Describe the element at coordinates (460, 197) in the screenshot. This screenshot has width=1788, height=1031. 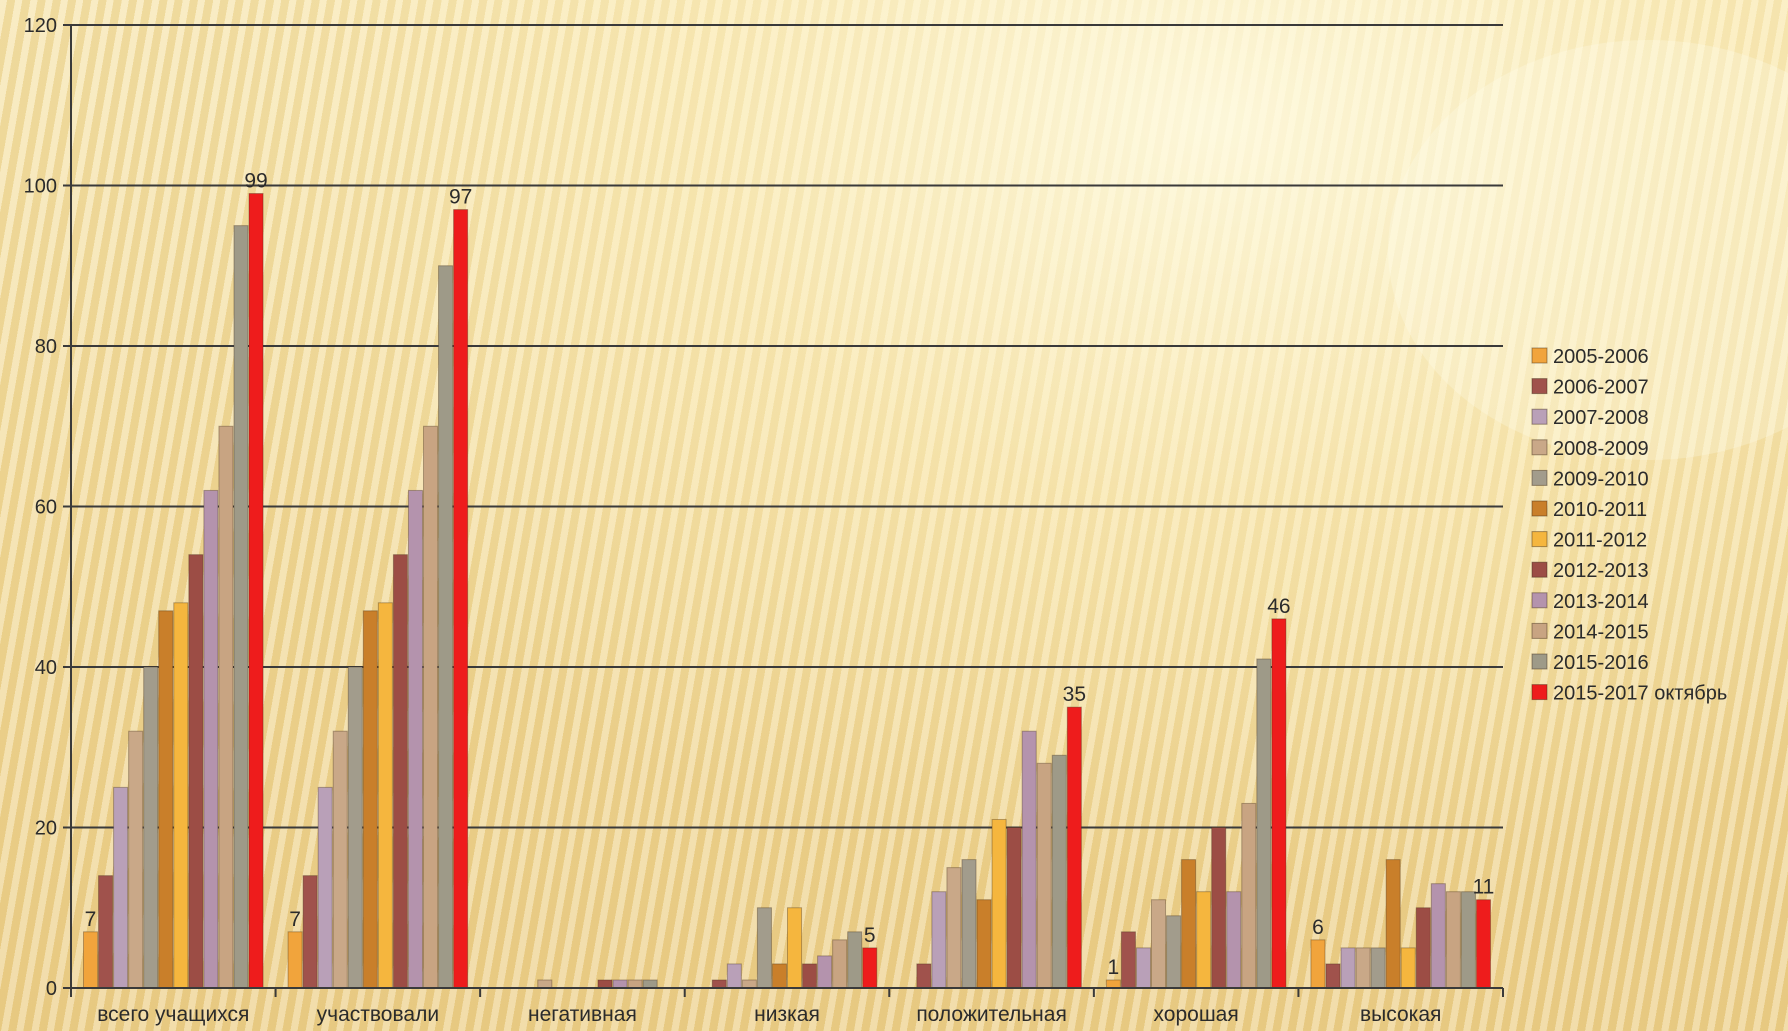
I see `data-label: 97` at that location.